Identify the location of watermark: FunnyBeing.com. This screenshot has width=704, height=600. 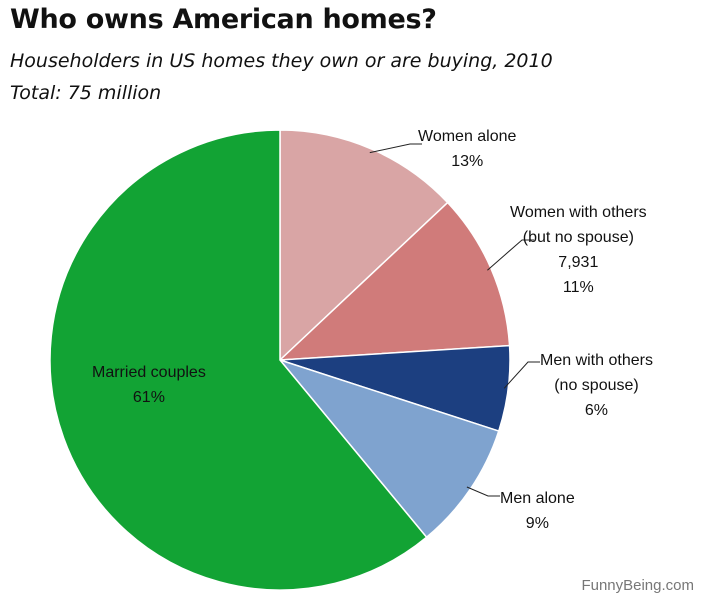
(637, 585).